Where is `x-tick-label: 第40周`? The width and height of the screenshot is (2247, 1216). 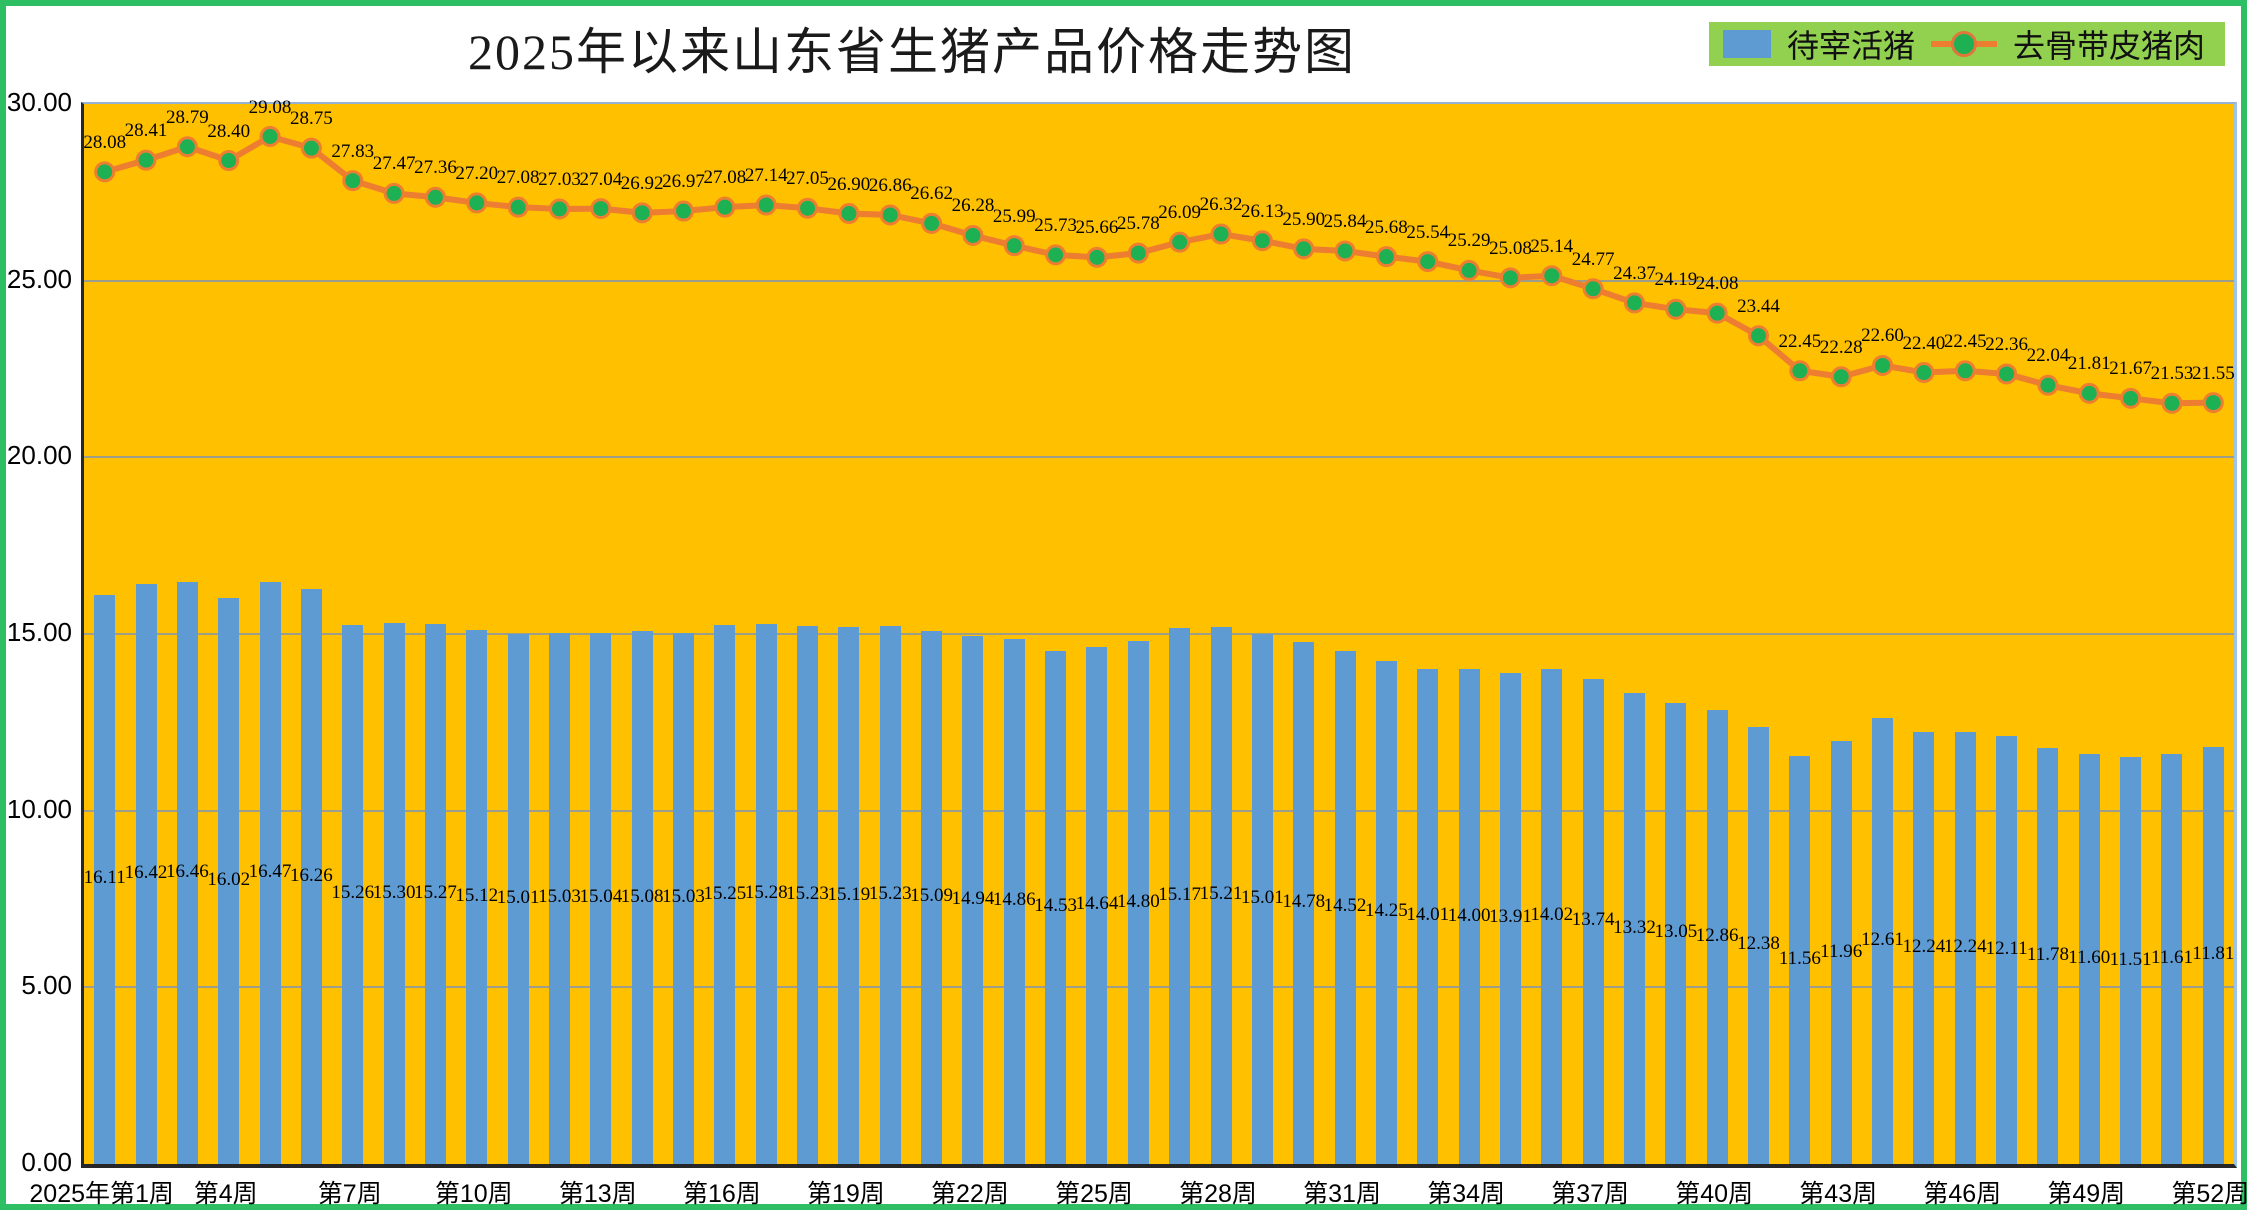
x-tick-label: 第40周 is located at coordinates (1714, 1194).